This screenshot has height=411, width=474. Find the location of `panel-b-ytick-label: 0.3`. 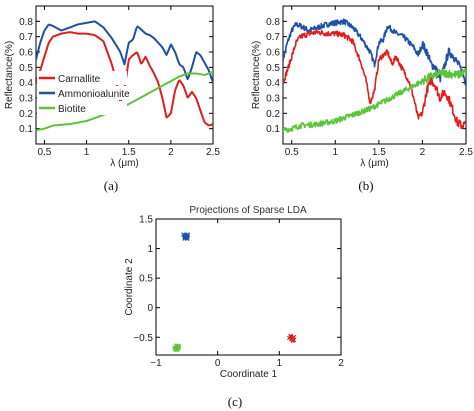

panel-b-ytick-label: 0.3 is located at coordinates (273, 99).